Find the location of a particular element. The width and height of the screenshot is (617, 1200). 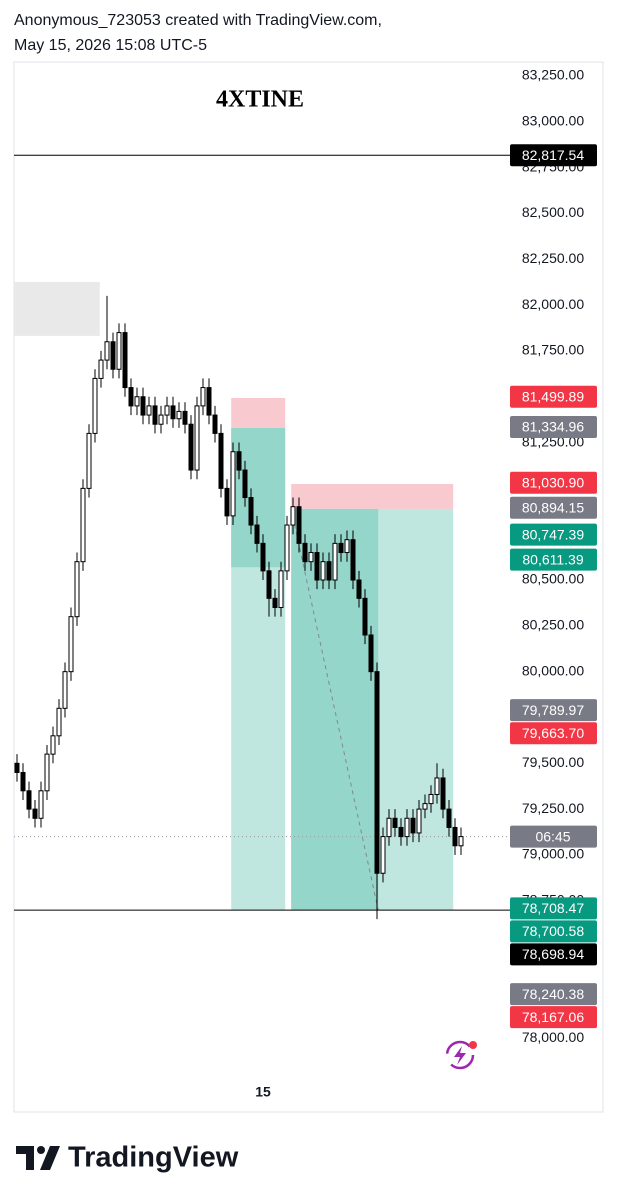

y-tick-label: 83,000.00 is located at coordinates (553, 121).